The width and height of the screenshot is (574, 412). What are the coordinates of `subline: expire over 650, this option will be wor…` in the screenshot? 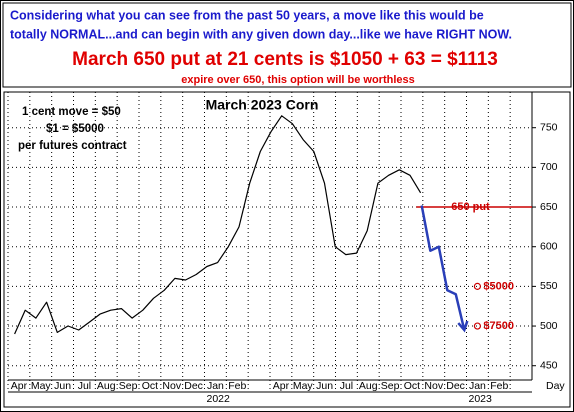 It's located at (298, 80).